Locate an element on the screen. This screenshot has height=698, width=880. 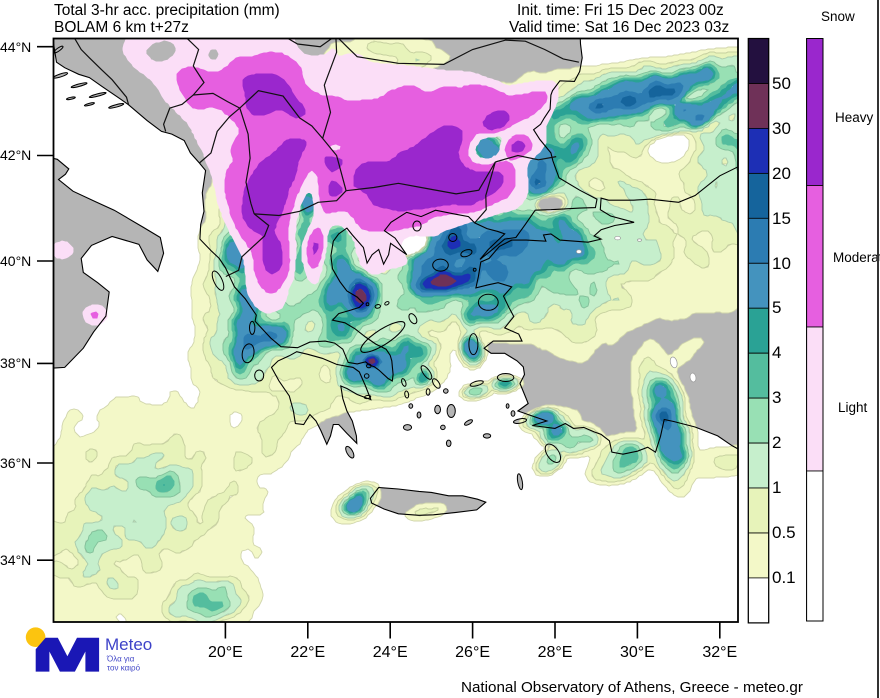
svg-text: τον καιρό is located at coordinates (124, 668).